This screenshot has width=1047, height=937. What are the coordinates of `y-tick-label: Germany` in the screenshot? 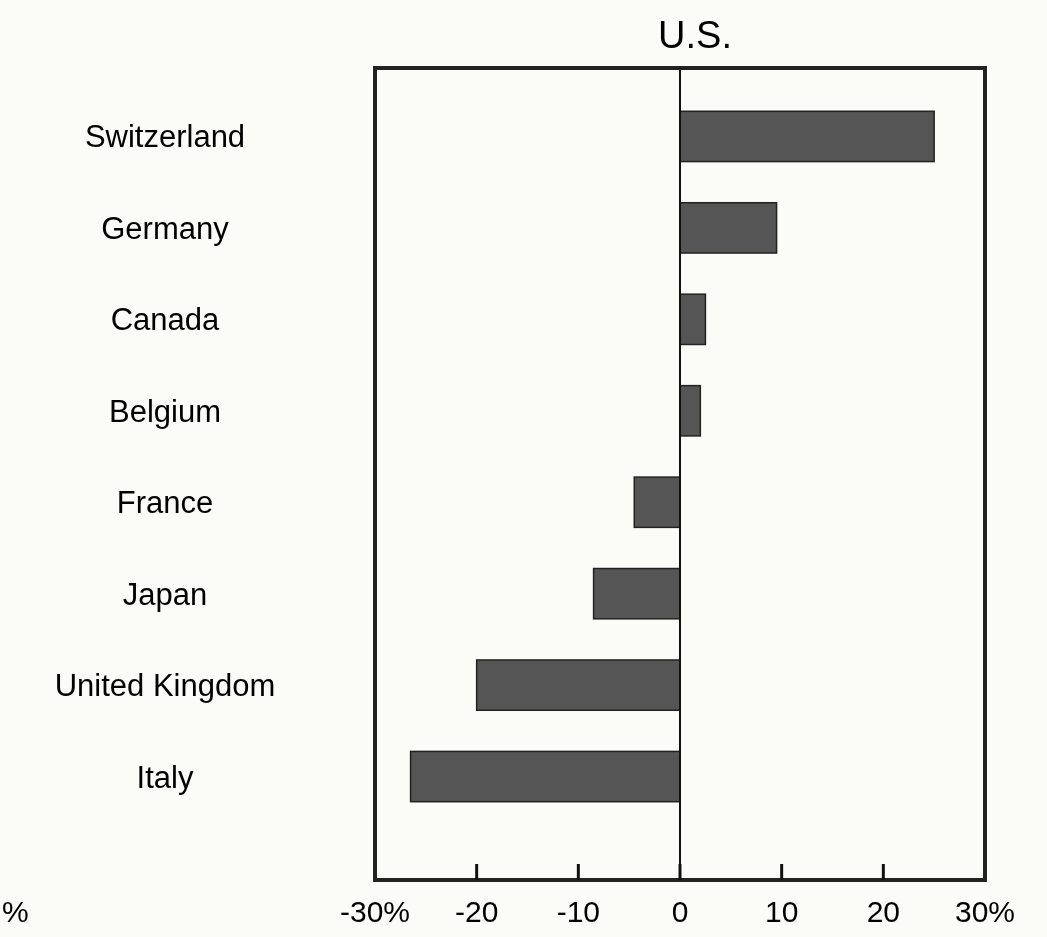 It's located at (165, 228).